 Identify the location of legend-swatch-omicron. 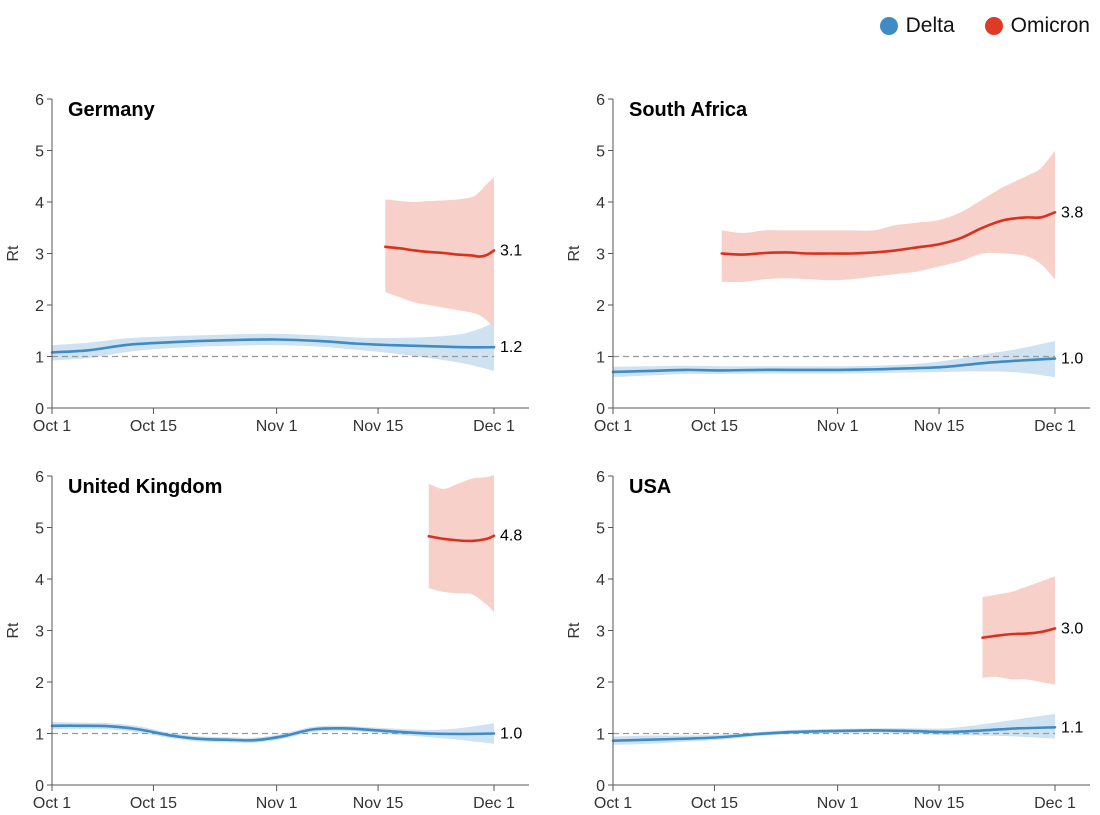
(993, 26).